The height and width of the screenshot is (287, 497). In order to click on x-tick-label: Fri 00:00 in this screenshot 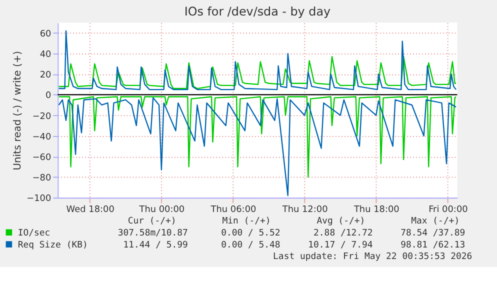, I will do `click(448, 210)`.